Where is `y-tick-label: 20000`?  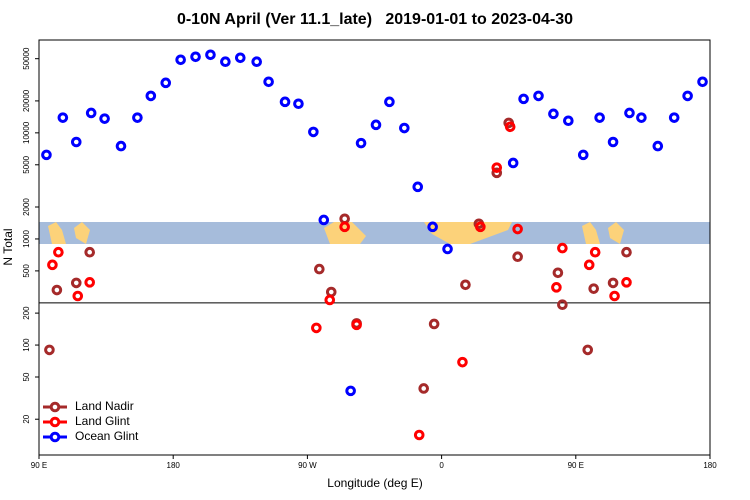
y-tick-label: 20000 is located at coordinates (26, 100).